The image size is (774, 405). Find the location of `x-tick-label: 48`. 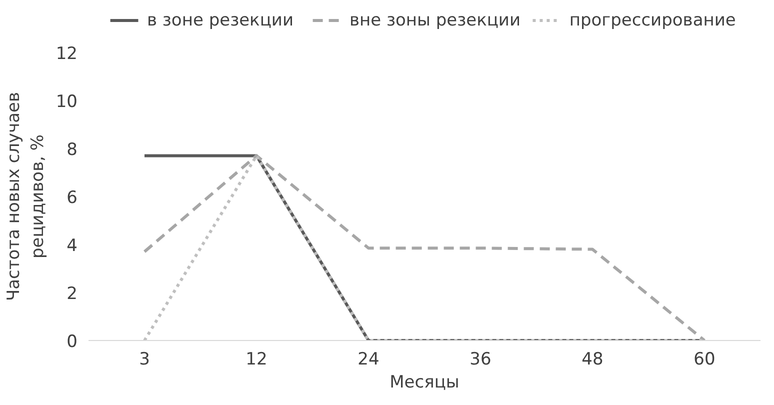

x-tick-label: 48 is located at coordinates (593, 360).